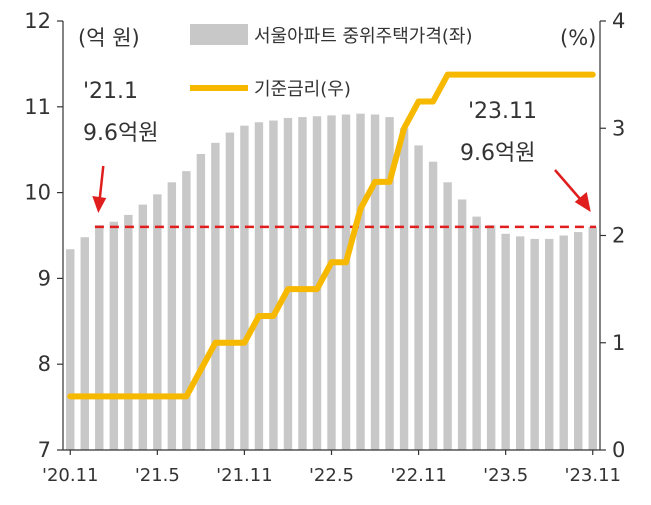 Image resolution: width=651 pixels, height=505 pixels. I want to click on right-tick-label-1: 1, so click(618, 343).